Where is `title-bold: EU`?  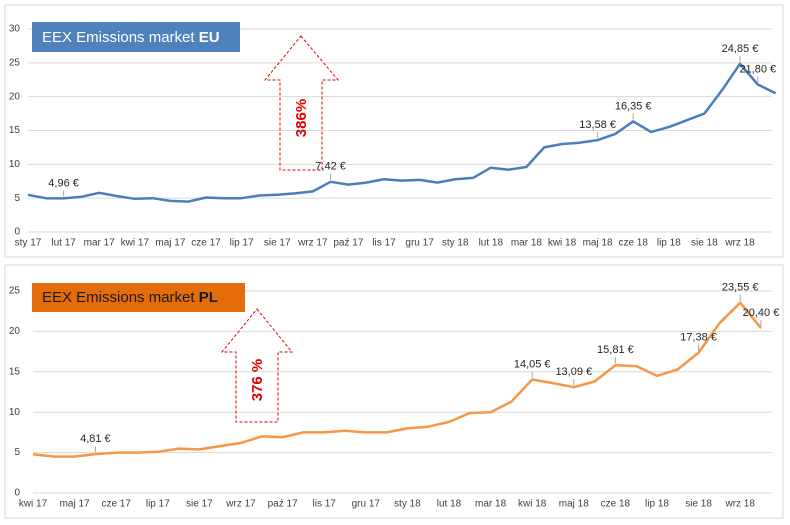
title-bold: EU is located at coordinates (209, 37).